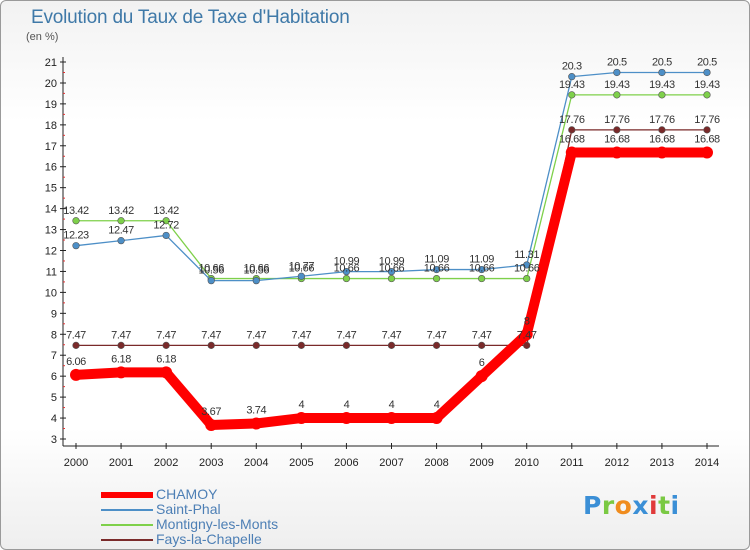  What do you see at coordinates (346, 463) in the screenshot?
I see `x-tick-label: 2006` at bounding box center [346, 463].